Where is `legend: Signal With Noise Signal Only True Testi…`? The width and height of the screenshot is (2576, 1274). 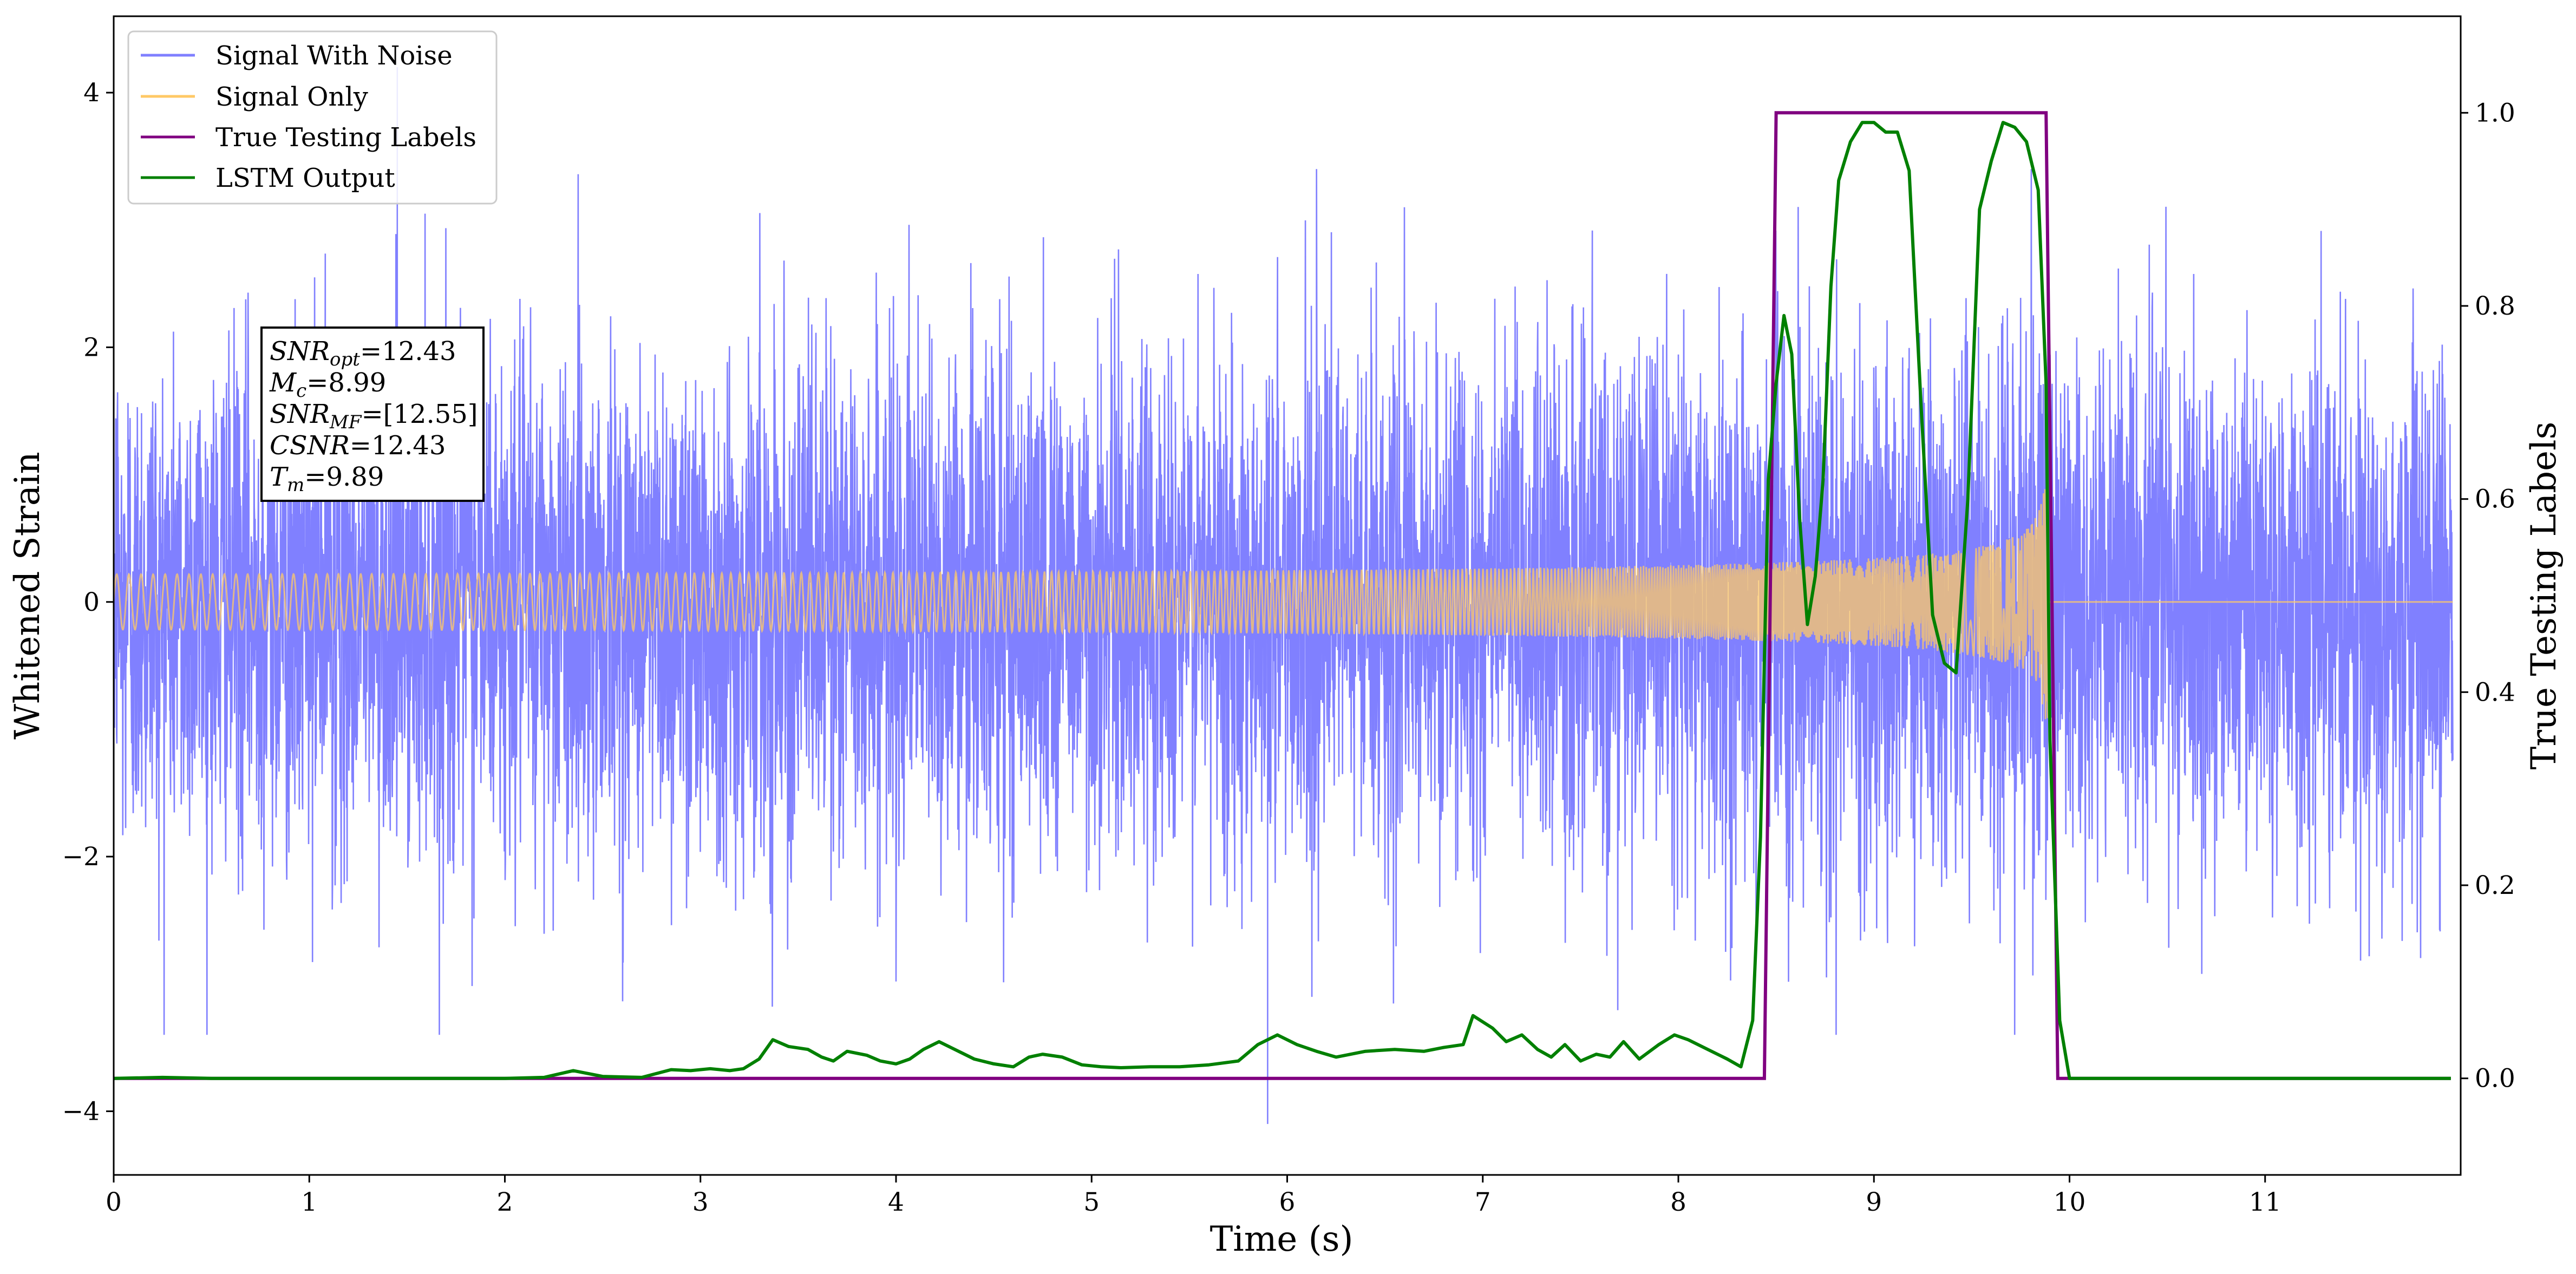
legend: Signal With Noise Signal Only True Testi… is located at coordinates (312, 117).